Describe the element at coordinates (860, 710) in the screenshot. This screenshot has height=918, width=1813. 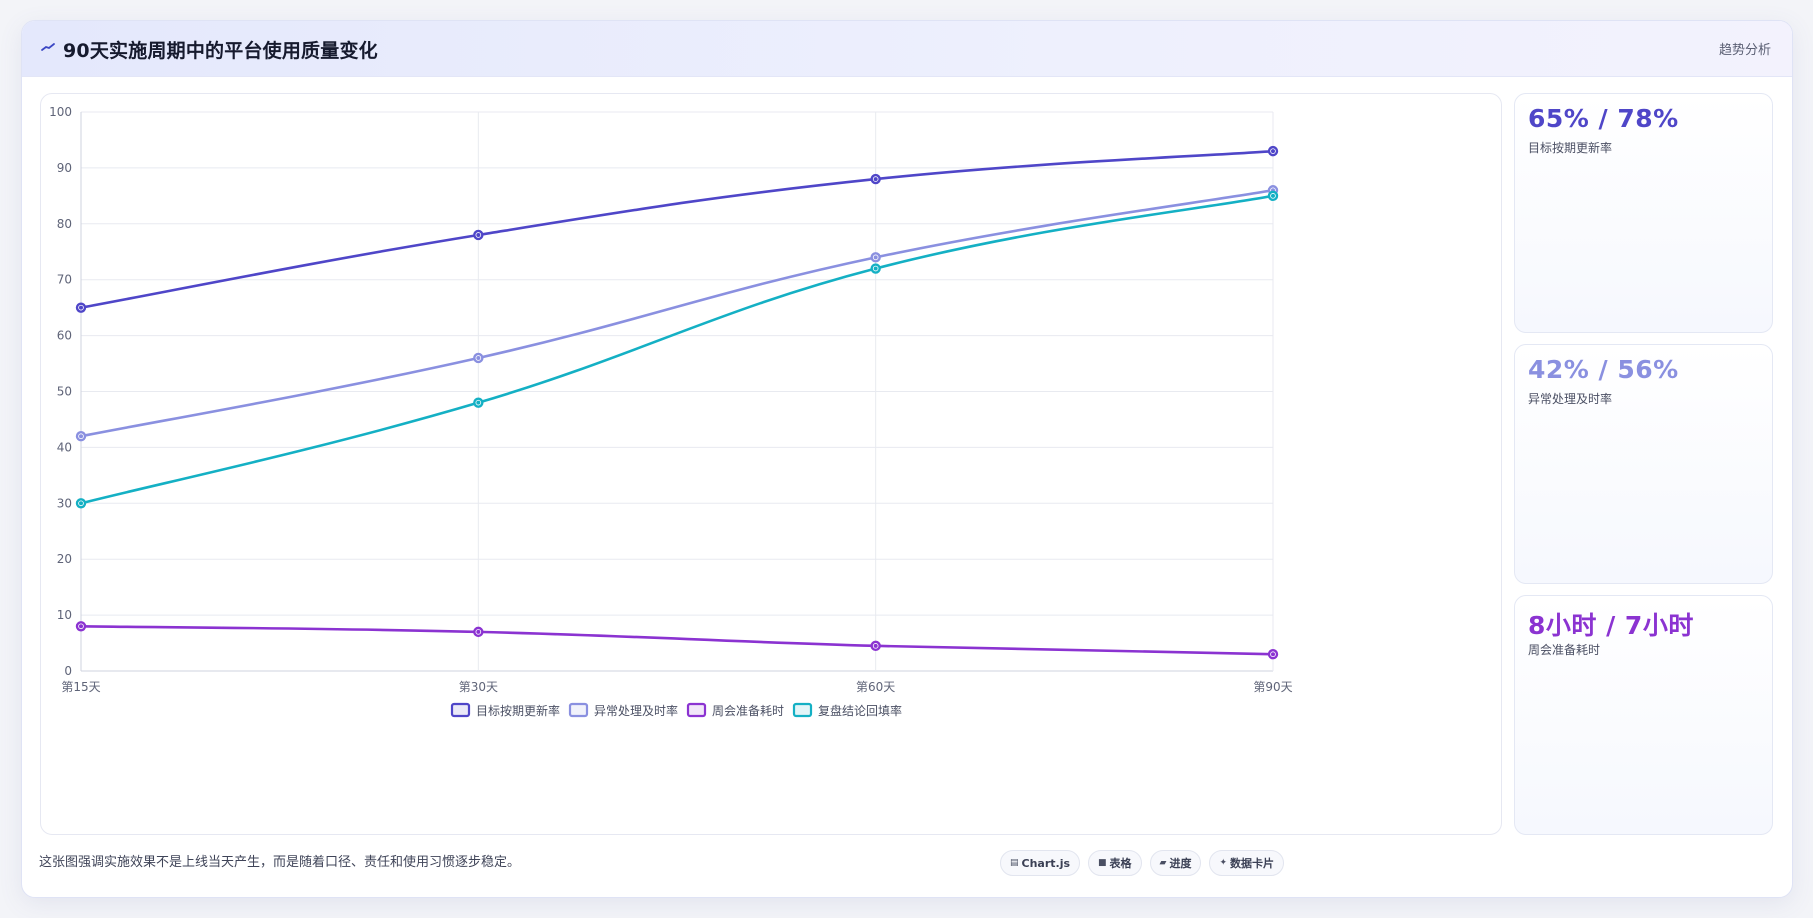
I see `legend-label: 复盘结论回填率` at that location.